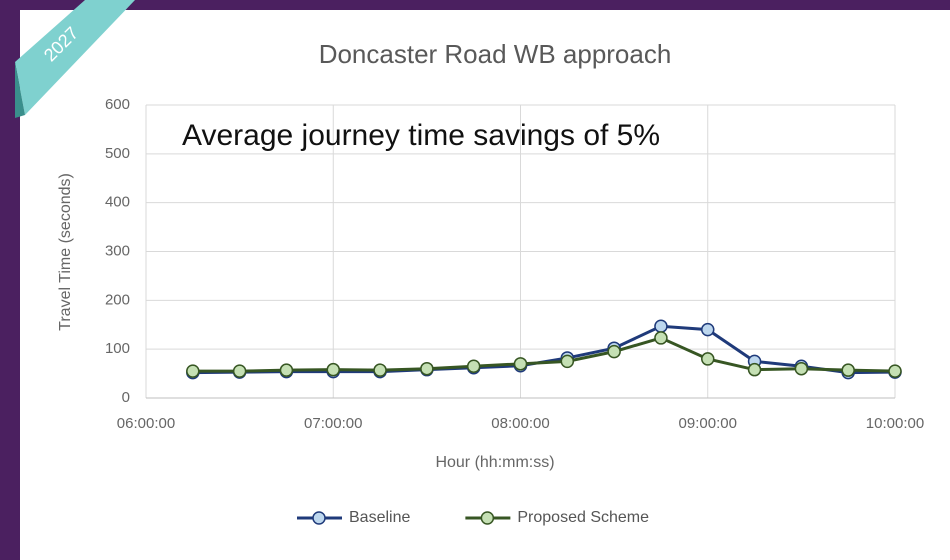  I want to click on chart-title: Doncaster Road WB approach, so click(495, 54).